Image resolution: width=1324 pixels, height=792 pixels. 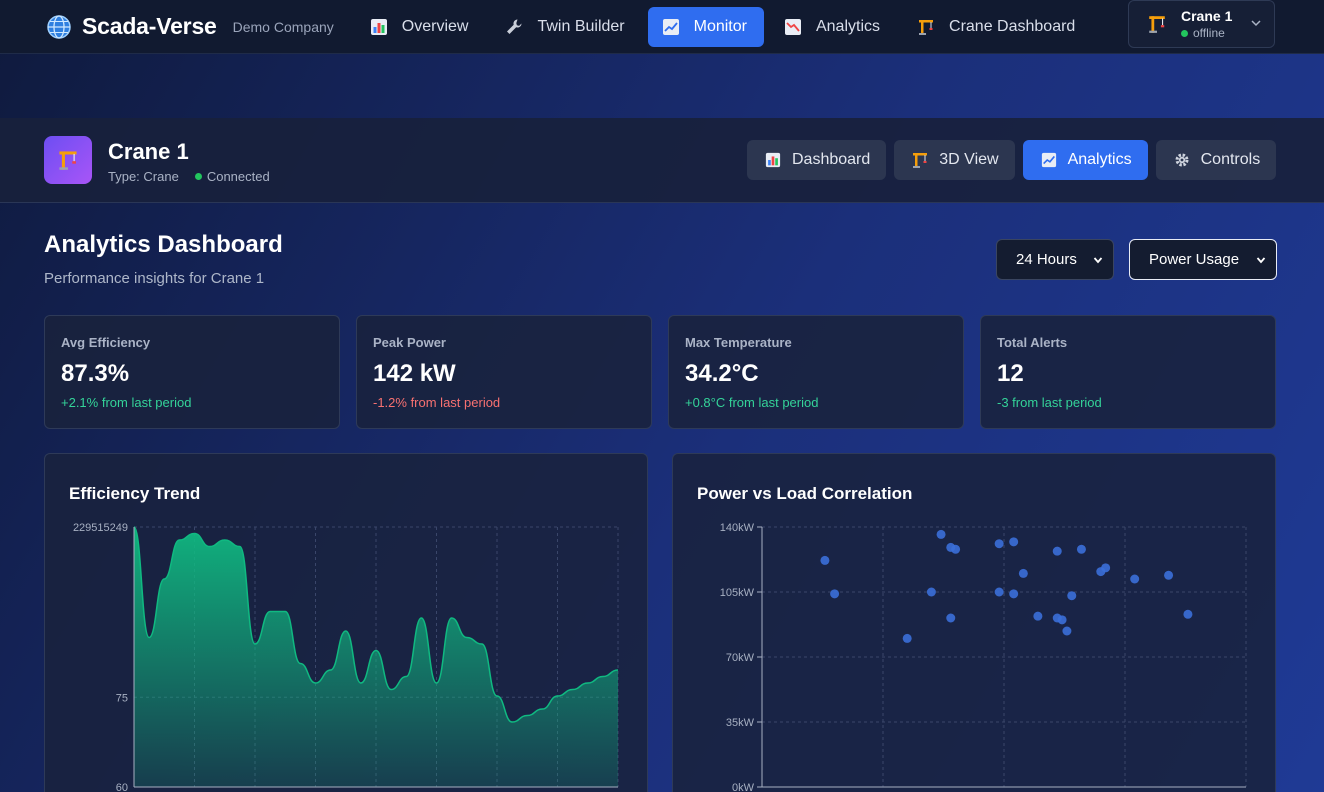 I want to click on tab-label: Analytics, so click(x=1099, y=159).